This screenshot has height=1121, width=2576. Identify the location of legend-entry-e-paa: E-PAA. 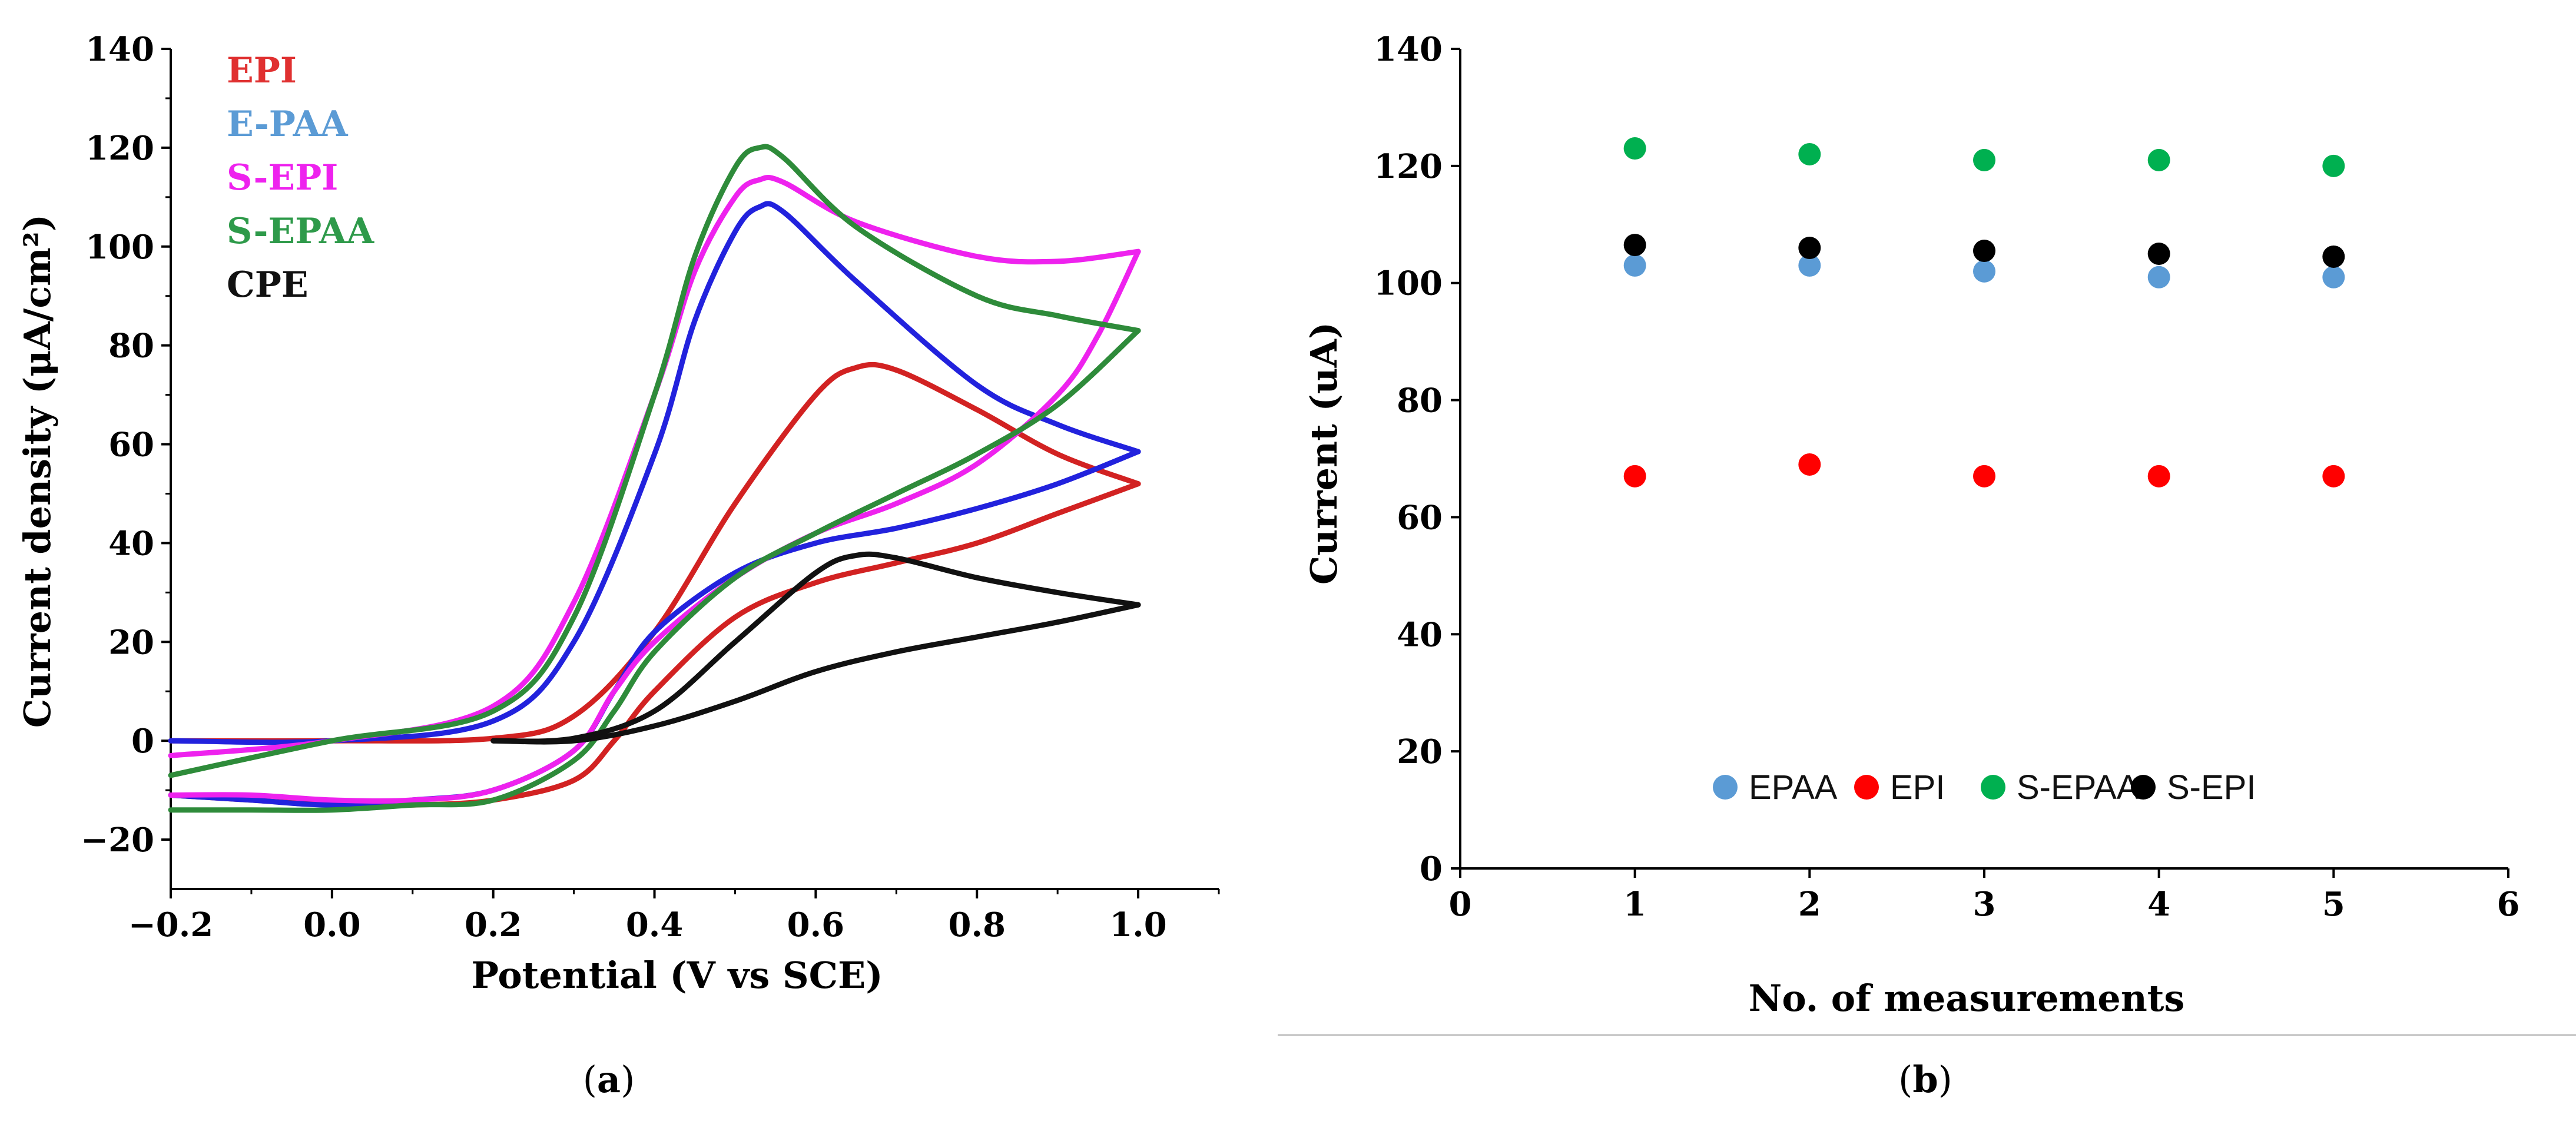
(288, 125).